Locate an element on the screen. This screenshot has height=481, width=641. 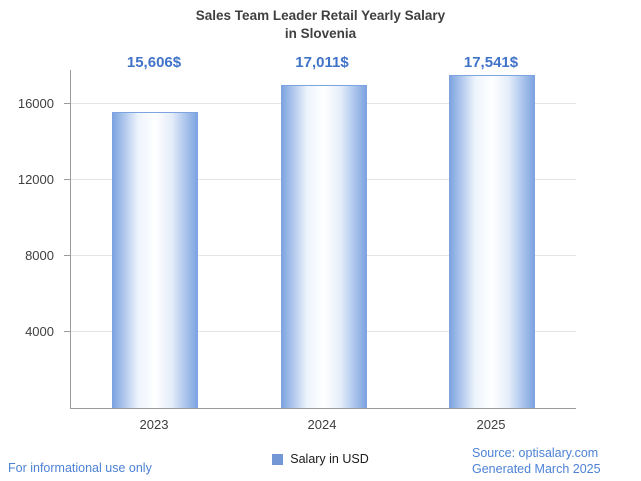
legend-label: Salary in USD is located at coordinates (329, 459).